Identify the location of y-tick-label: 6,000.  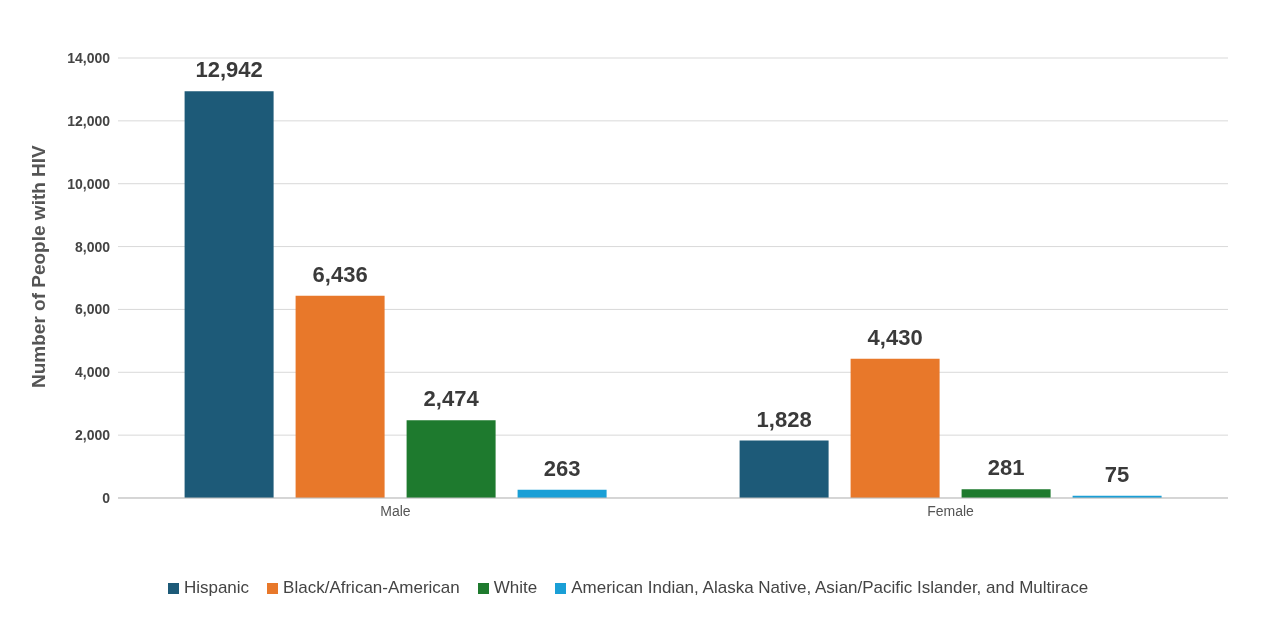
(92, 309).